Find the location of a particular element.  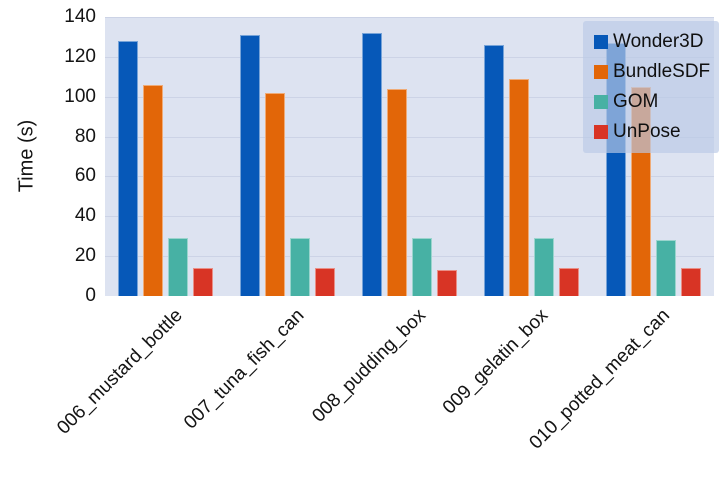

bar-bundlesdf-009_gelatin_box is located at coordinates (518, 187).